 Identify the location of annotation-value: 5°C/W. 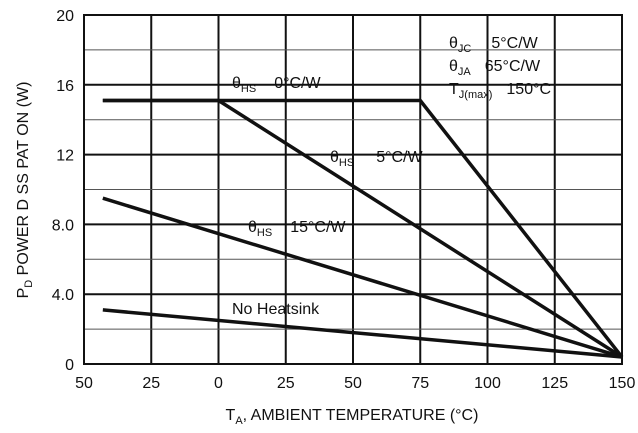
(399, 157).